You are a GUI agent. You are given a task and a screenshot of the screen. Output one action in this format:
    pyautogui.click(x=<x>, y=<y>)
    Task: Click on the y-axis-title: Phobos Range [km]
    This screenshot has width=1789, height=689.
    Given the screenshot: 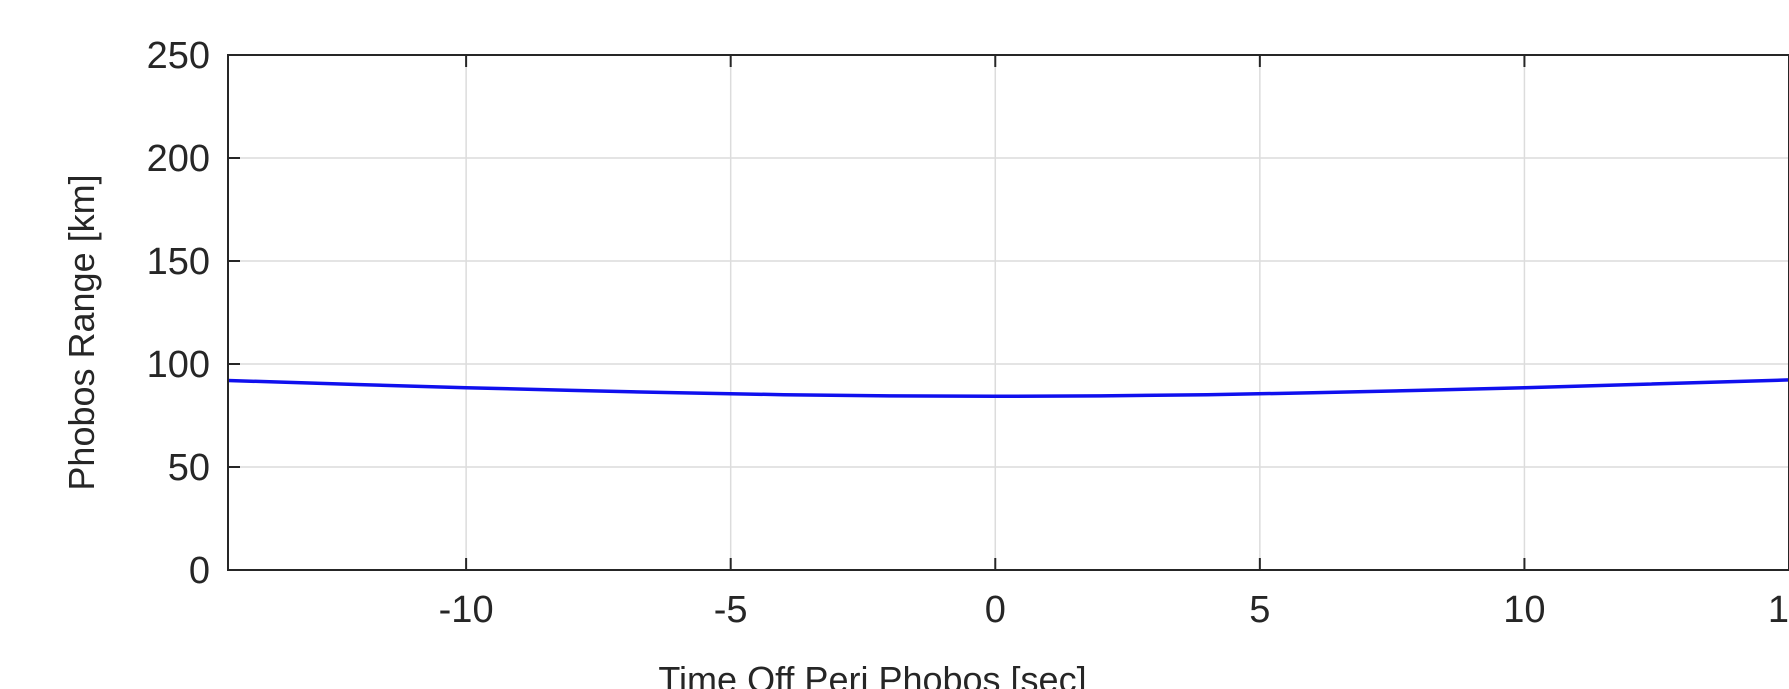 What is the action you would take?
    pyautogui.click(x=81, y=332)
    